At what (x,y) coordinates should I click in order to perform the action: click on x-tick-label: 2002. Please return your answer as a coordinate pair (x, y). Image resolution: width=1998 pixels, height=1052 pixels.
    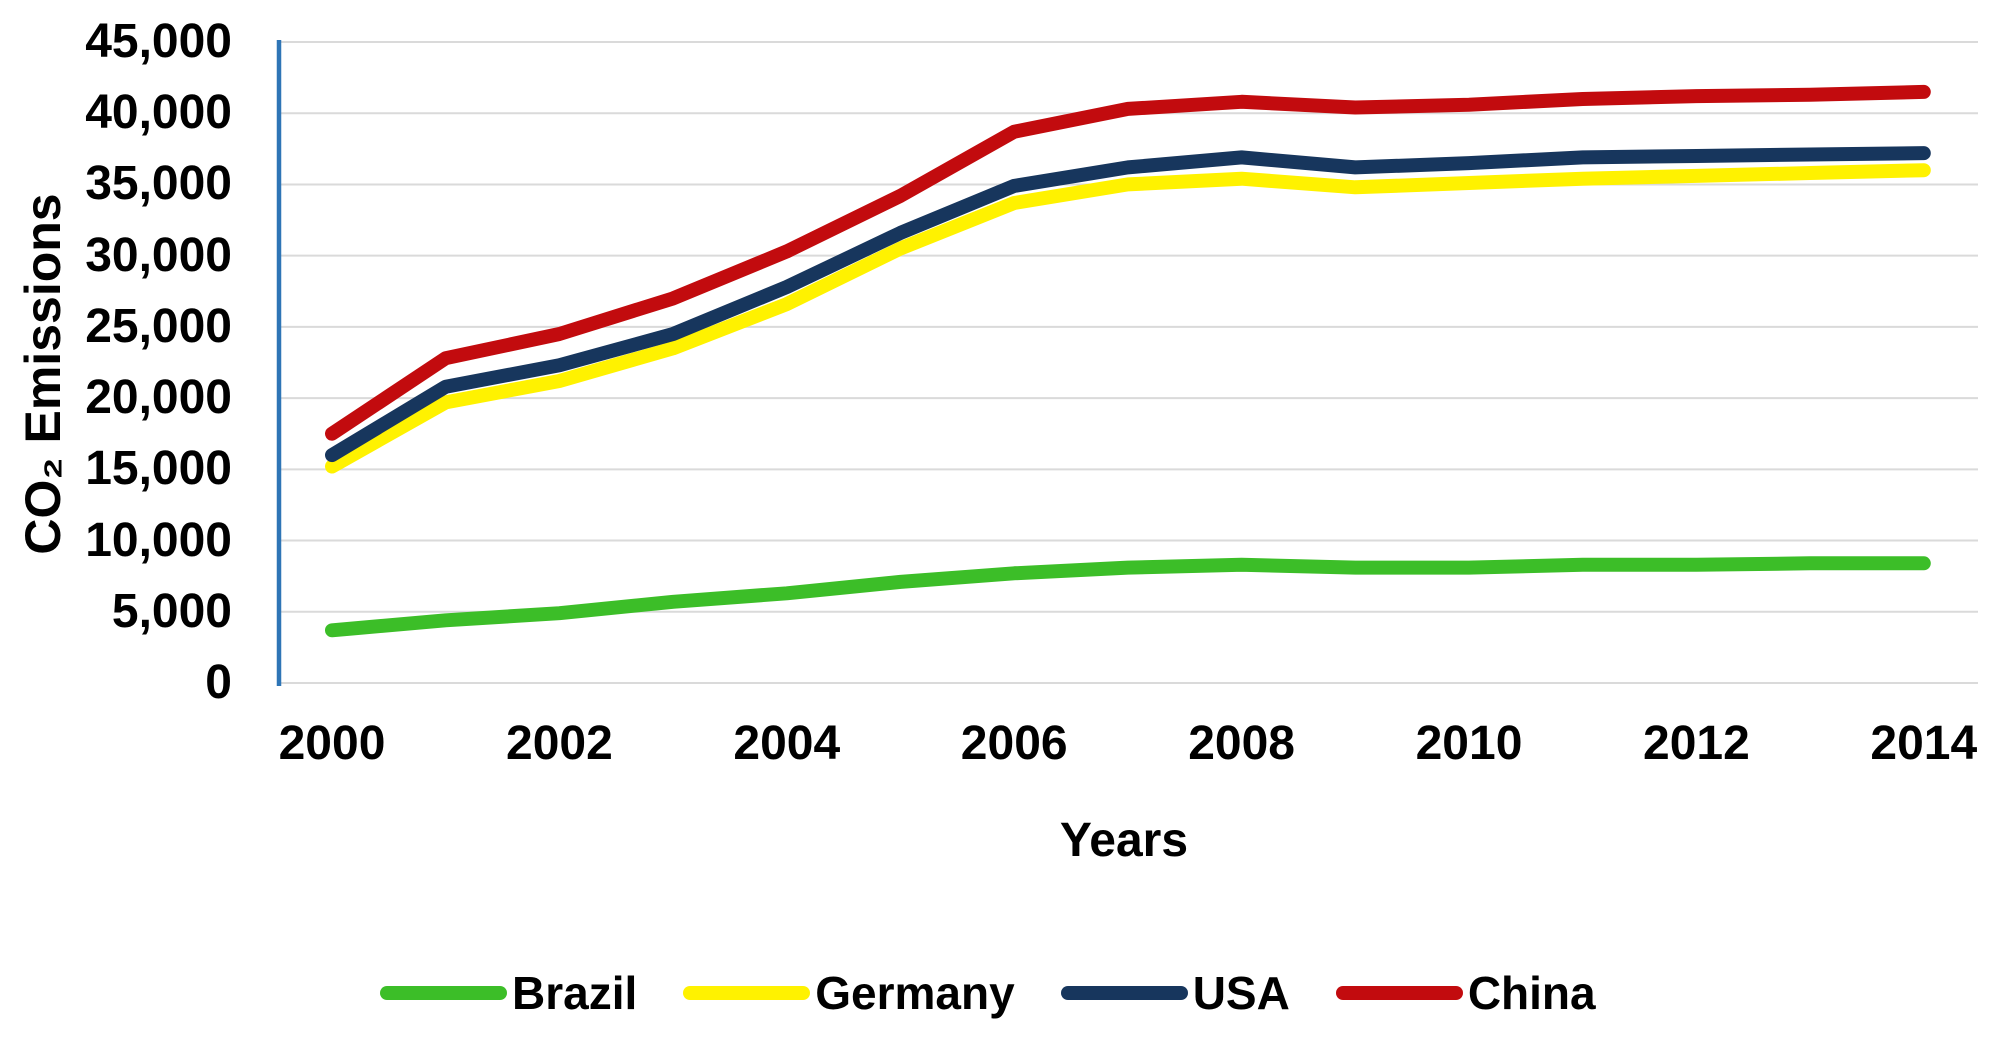
    Looking at the image, I should click on (559, 743).